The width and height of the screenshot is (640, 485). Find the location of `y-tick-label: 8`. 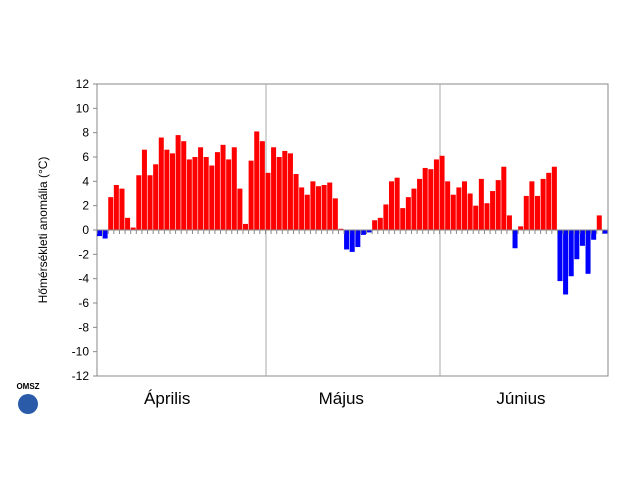

y-tick-label: 8 is located at coordinates (85, 133).